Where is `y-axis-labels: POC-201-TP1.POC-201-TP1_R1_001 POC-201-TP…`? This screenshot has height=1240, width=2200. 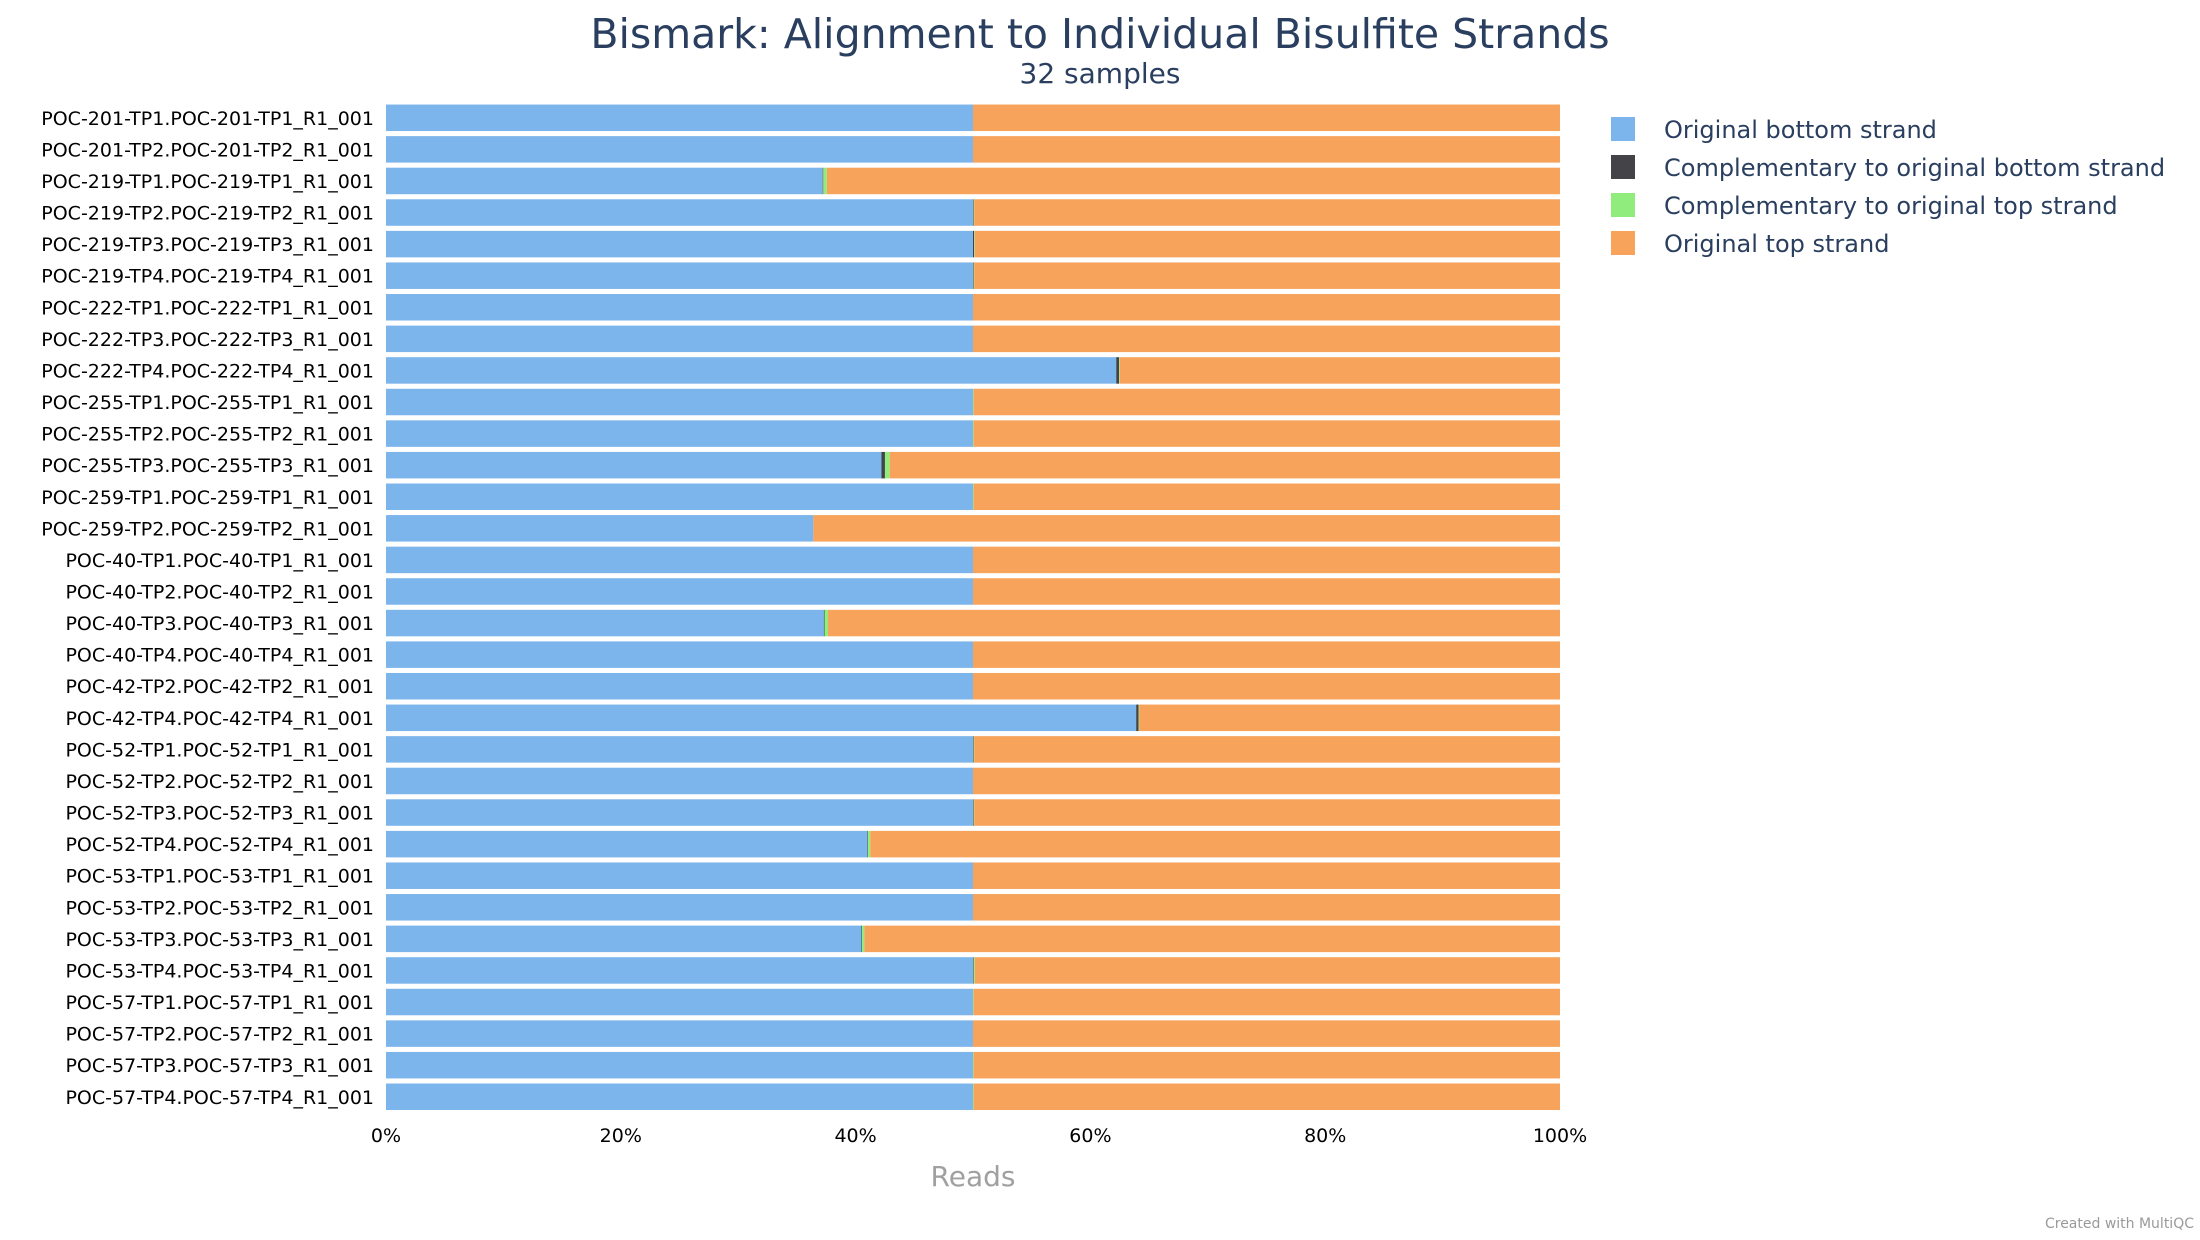
y-axis-labels: POC-201-TP1.POC-201-TP1_R1_001 POC-201-TP… is located at coordinates (207, 608).